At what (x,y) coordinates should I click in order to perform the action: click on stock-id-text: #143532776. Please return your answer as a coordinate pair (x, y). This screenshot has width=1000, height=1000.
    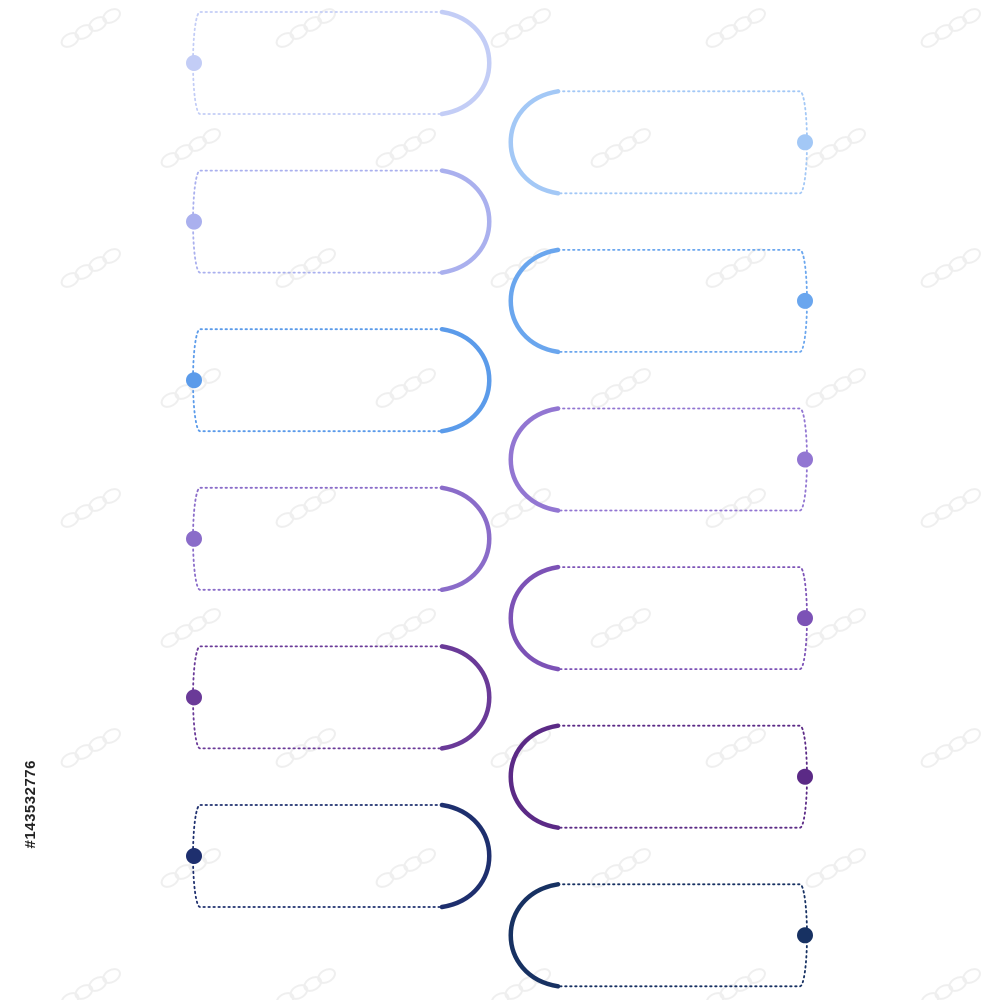
    Looking at the image, I should click on (30, 804).